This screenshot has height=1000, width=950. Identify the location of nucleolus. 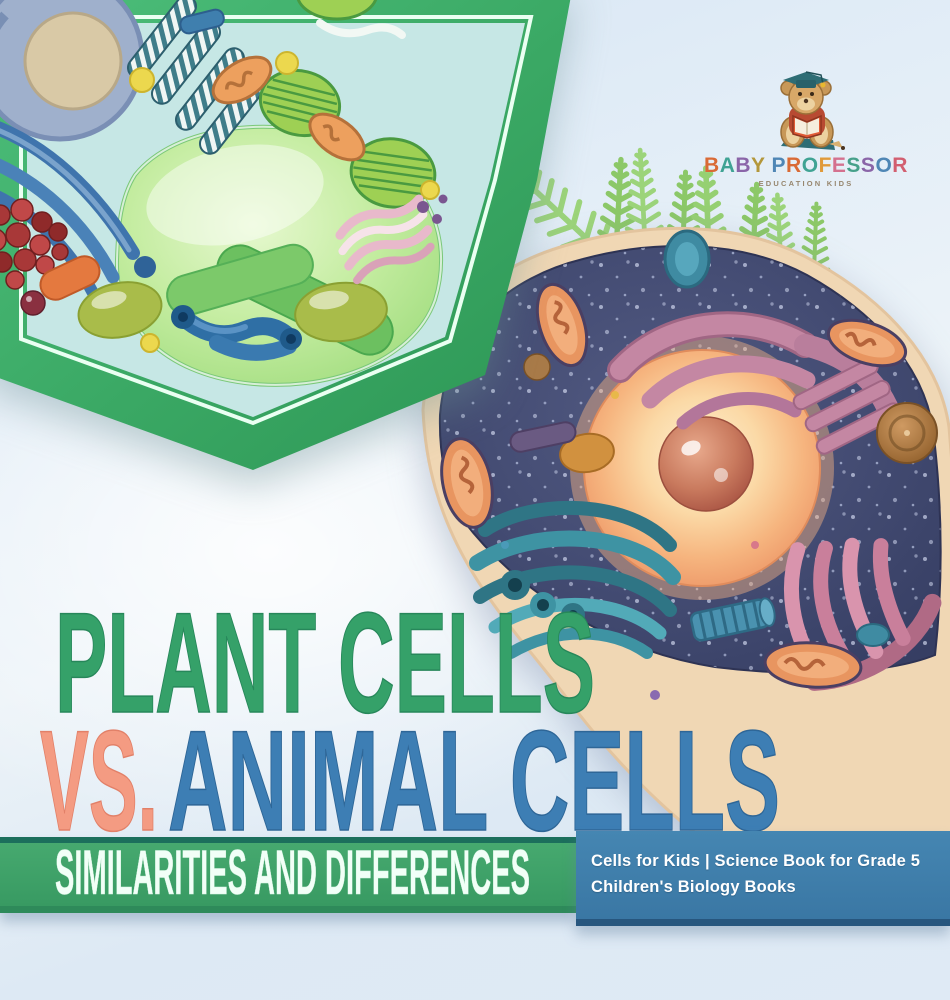
(706, 464).